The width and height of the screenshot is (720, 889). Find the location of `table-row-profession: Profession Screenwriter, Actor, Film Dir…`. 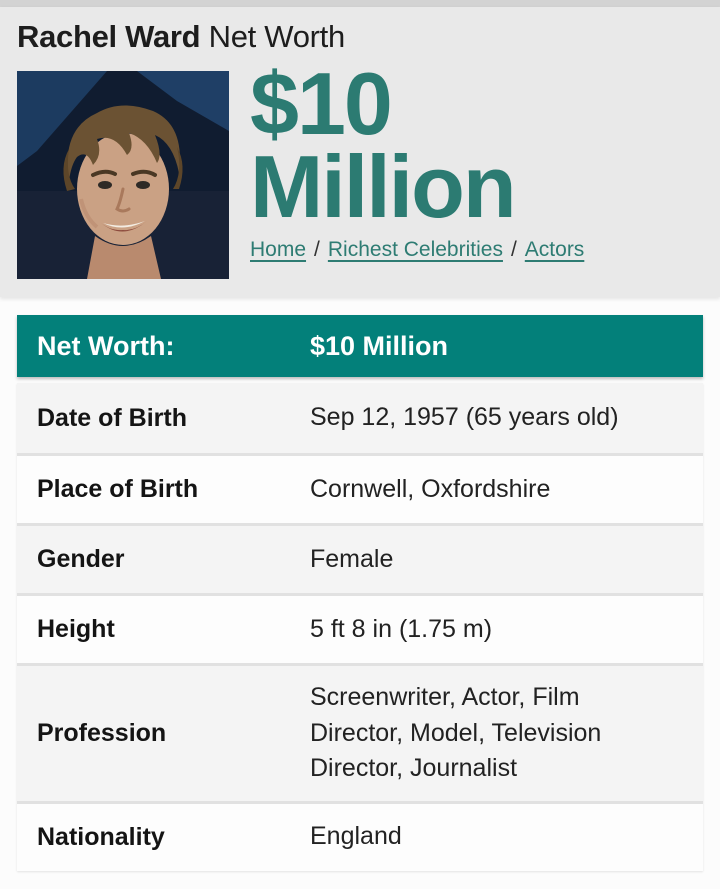

table-row-profession: Profession Screenwriter, Actor, Film Dir… is located at coordinates (360, 732).